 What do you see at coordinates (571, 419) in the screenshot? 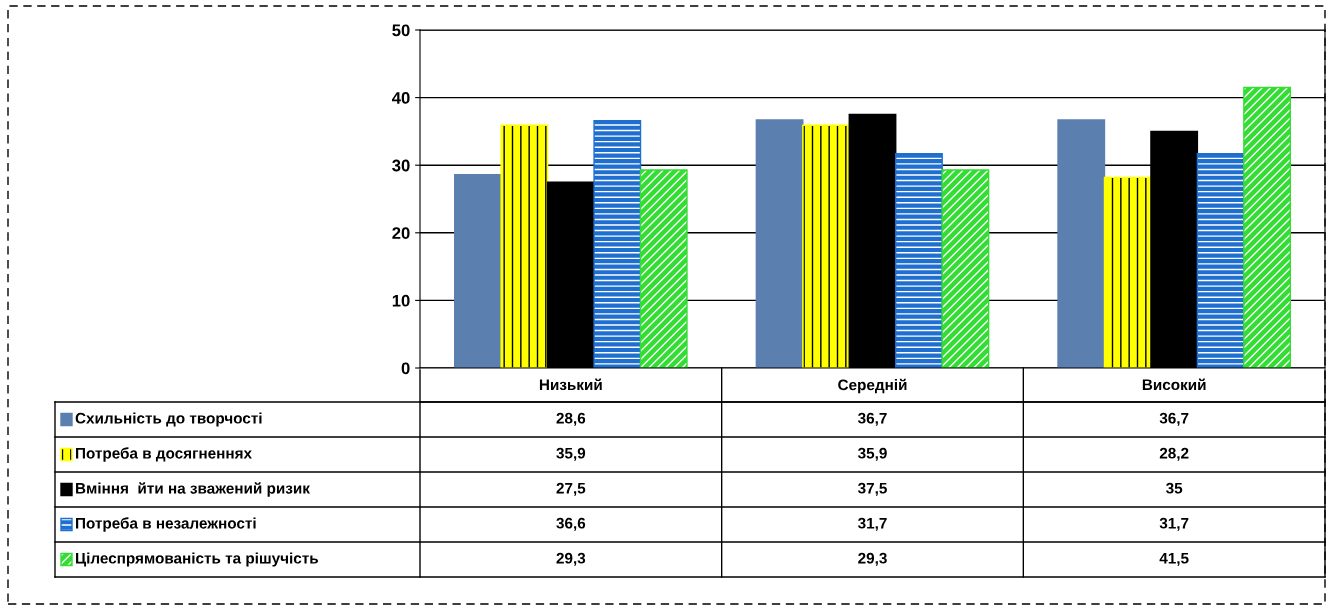
I see `data-label: 28,6` at bounding box center [571, 419].